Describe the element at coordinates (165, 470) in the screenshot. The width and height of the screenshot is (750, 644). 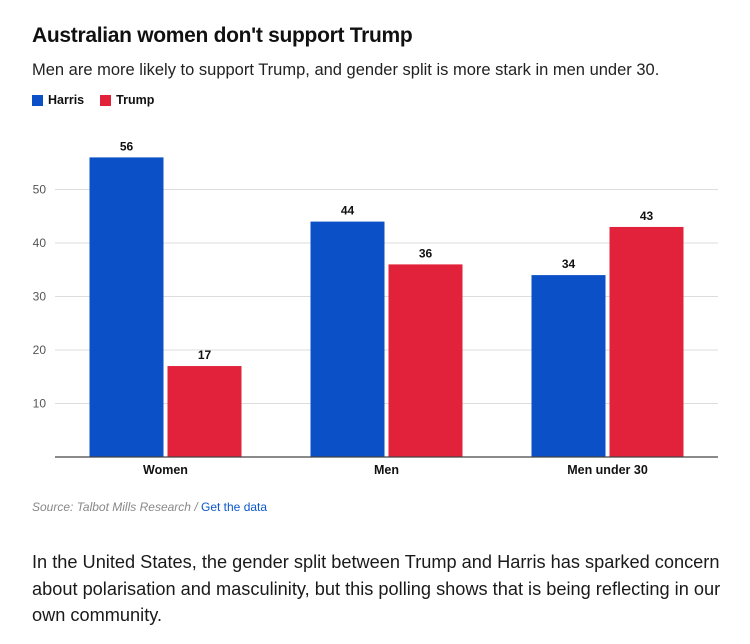
I see `x-tick-label-women: Women` at that location.